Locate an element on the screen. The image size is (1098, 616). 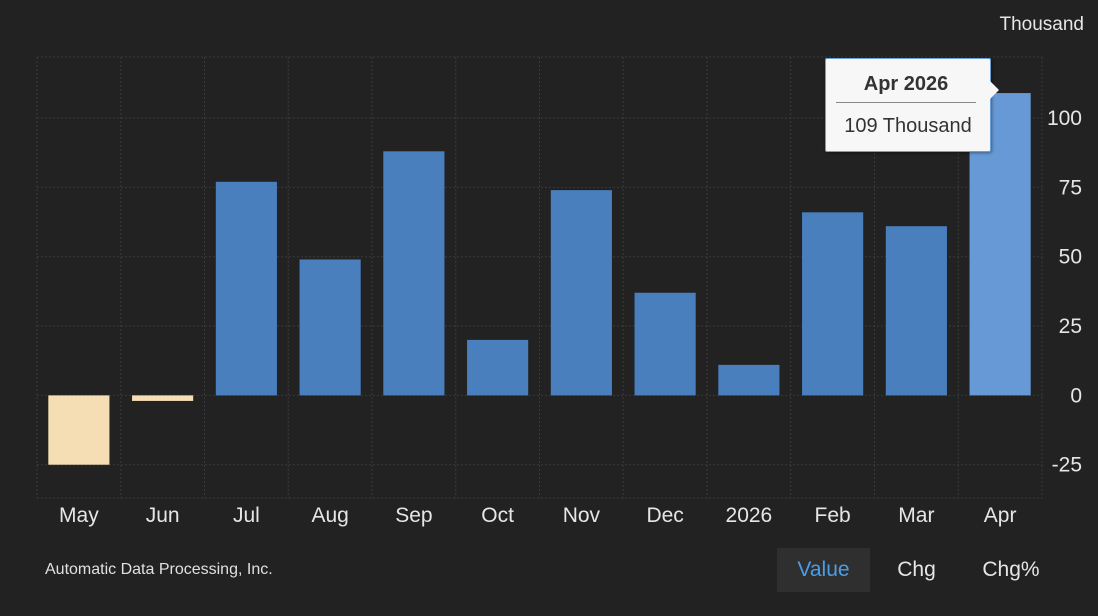
x-tick-label: Oct is located at coordinates (497, 515).